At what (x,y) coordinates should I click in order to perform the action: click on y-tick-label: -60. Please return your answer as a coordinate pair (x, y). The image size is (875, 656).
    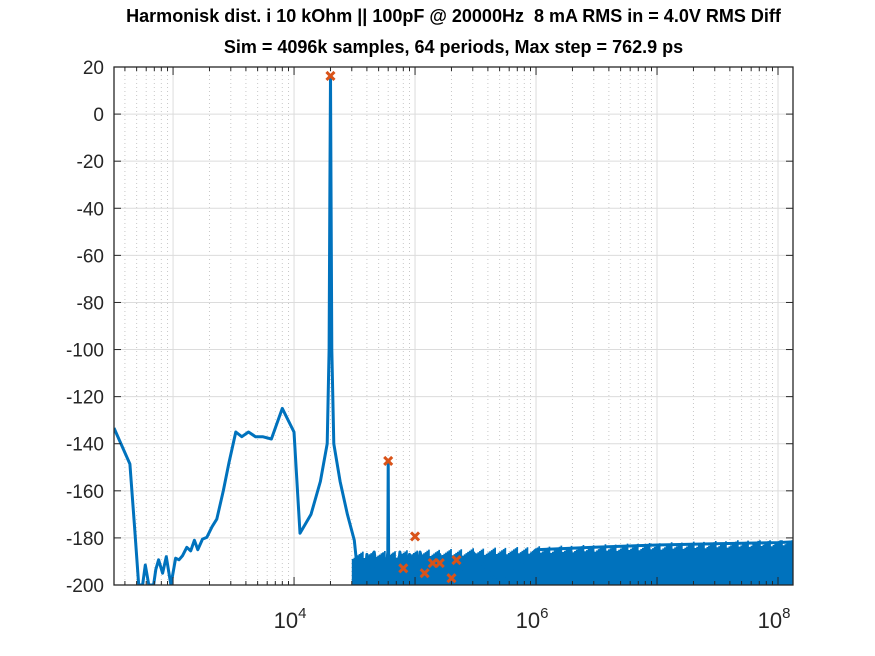
    Looking at the image, I should click on (90, 256).